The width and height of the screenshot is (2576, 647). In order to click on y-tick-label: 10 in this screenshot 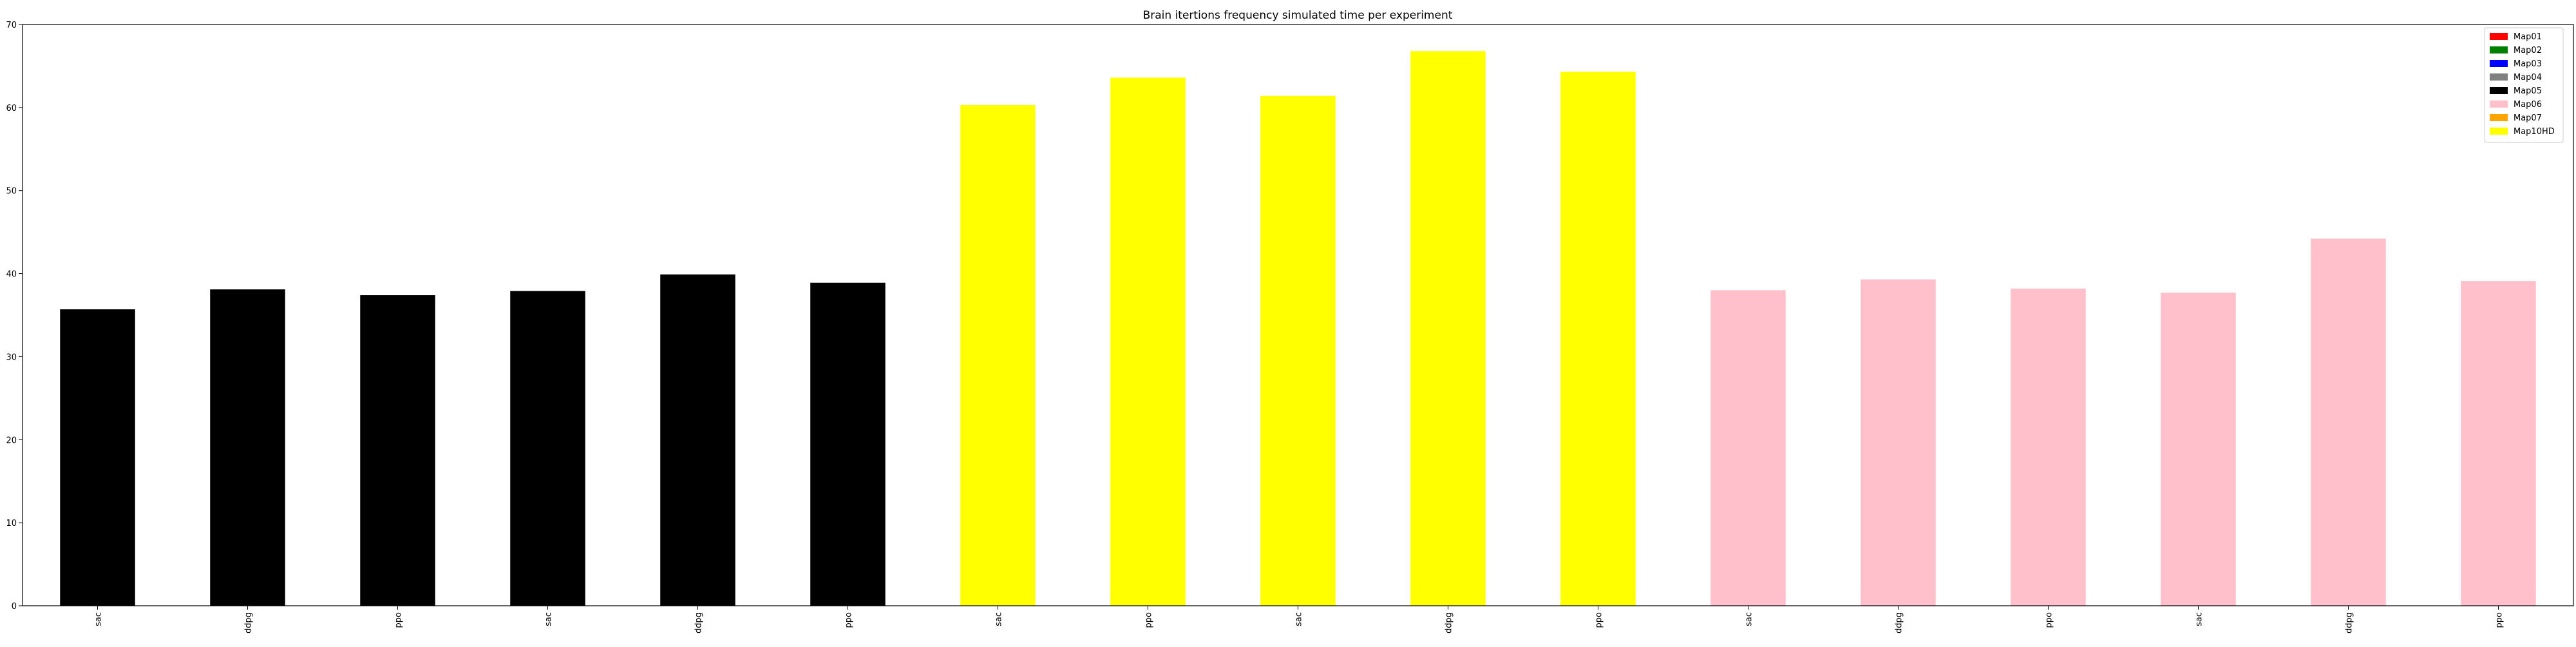, I will do `click(11, 523)`.